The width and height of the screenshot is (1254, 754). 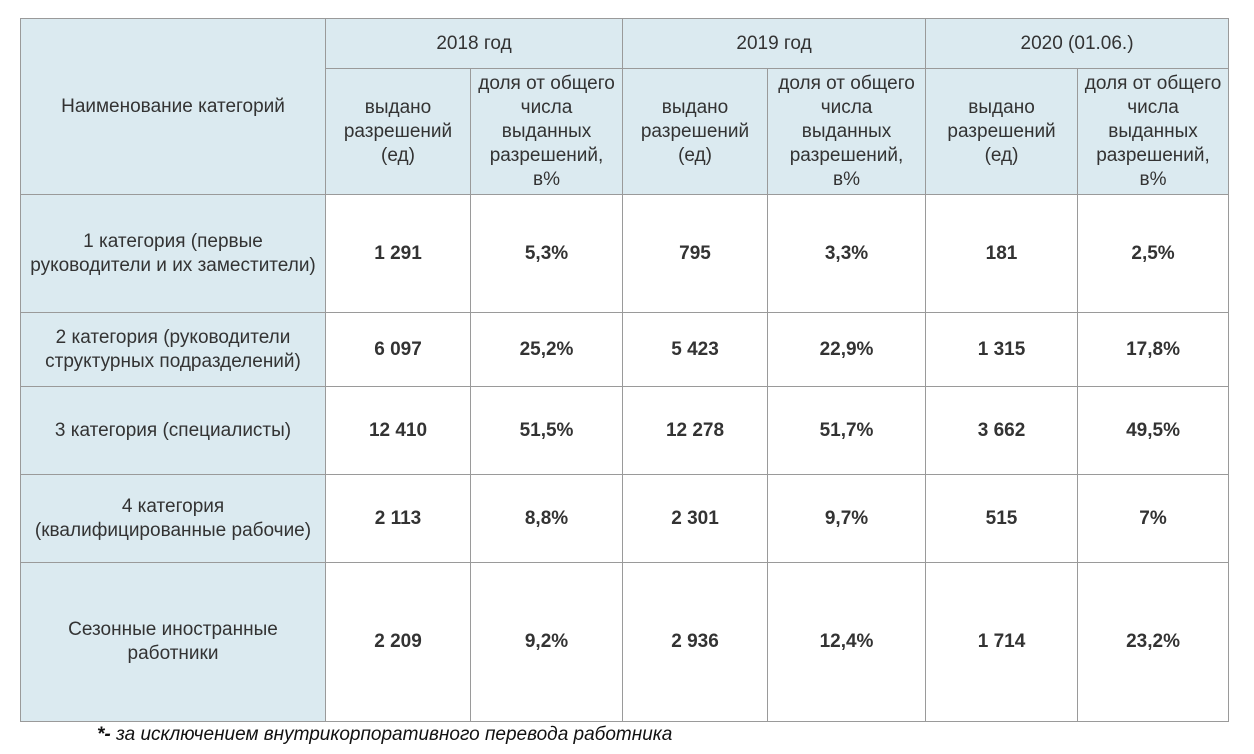 What do you see at coordinates (398, 430) in the screenshot?
I see `issued-2018: 12 410` at bounding box center [398, 430].